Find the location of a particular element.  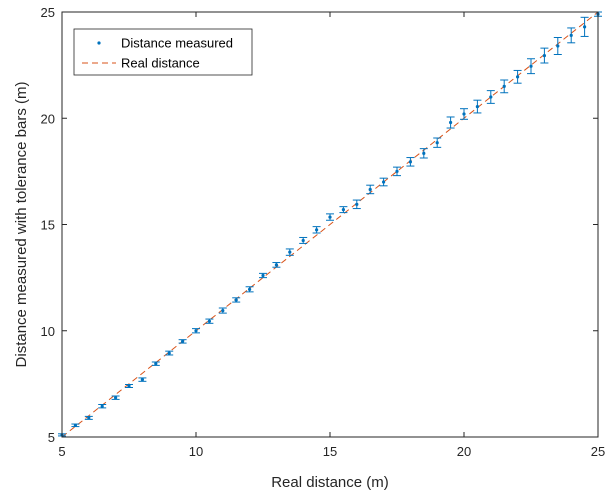

x-tick-label: 5 is located at coordinates (61, 451).